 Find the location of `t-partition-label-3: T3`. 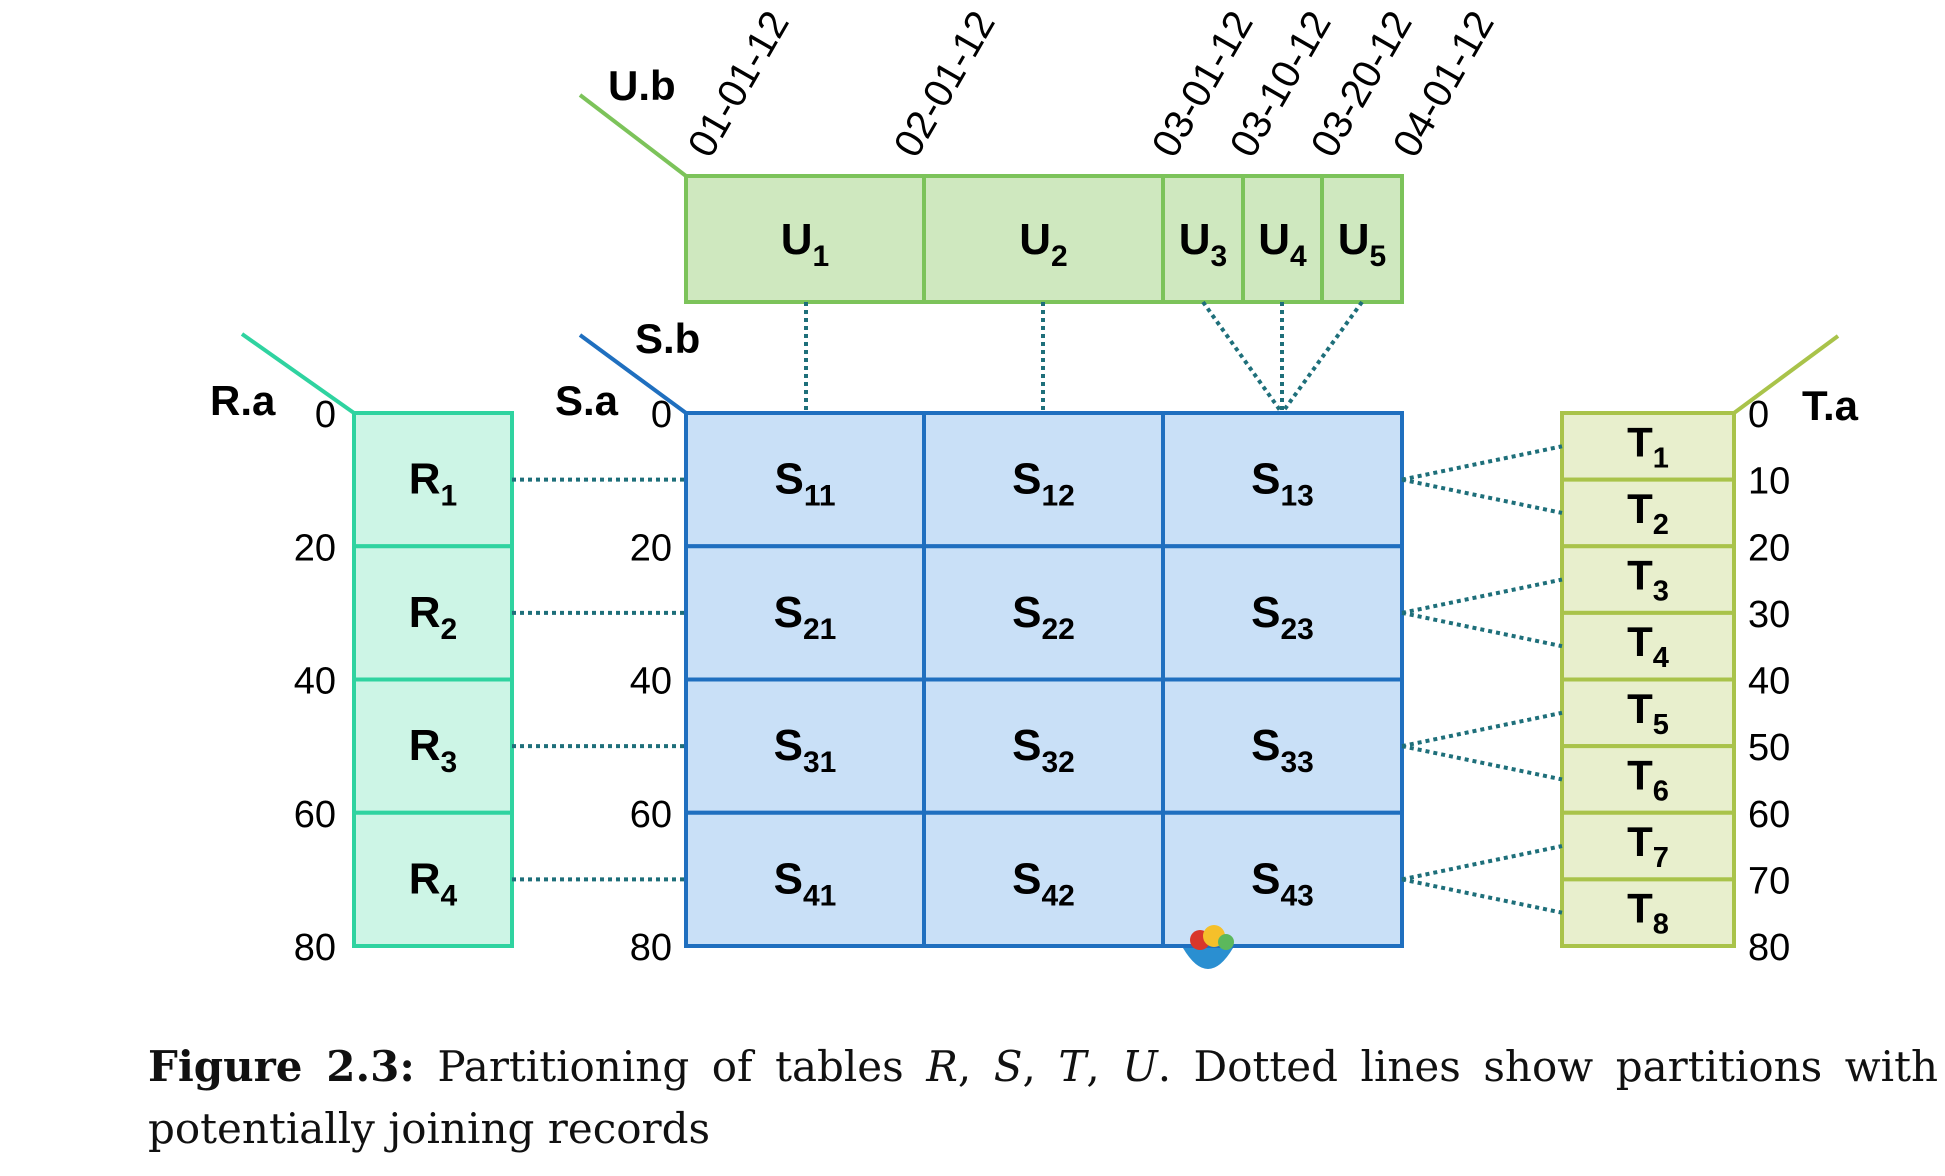

t-partition-label-3: T3 is located at coordinates (1648, 580).